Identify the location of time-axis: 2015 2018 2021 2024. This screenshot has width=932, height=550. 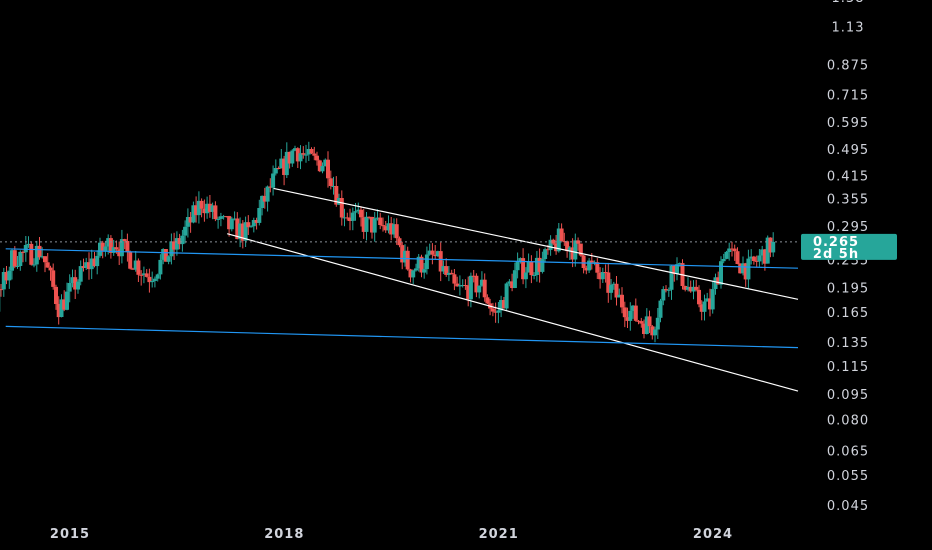
(391, 534).